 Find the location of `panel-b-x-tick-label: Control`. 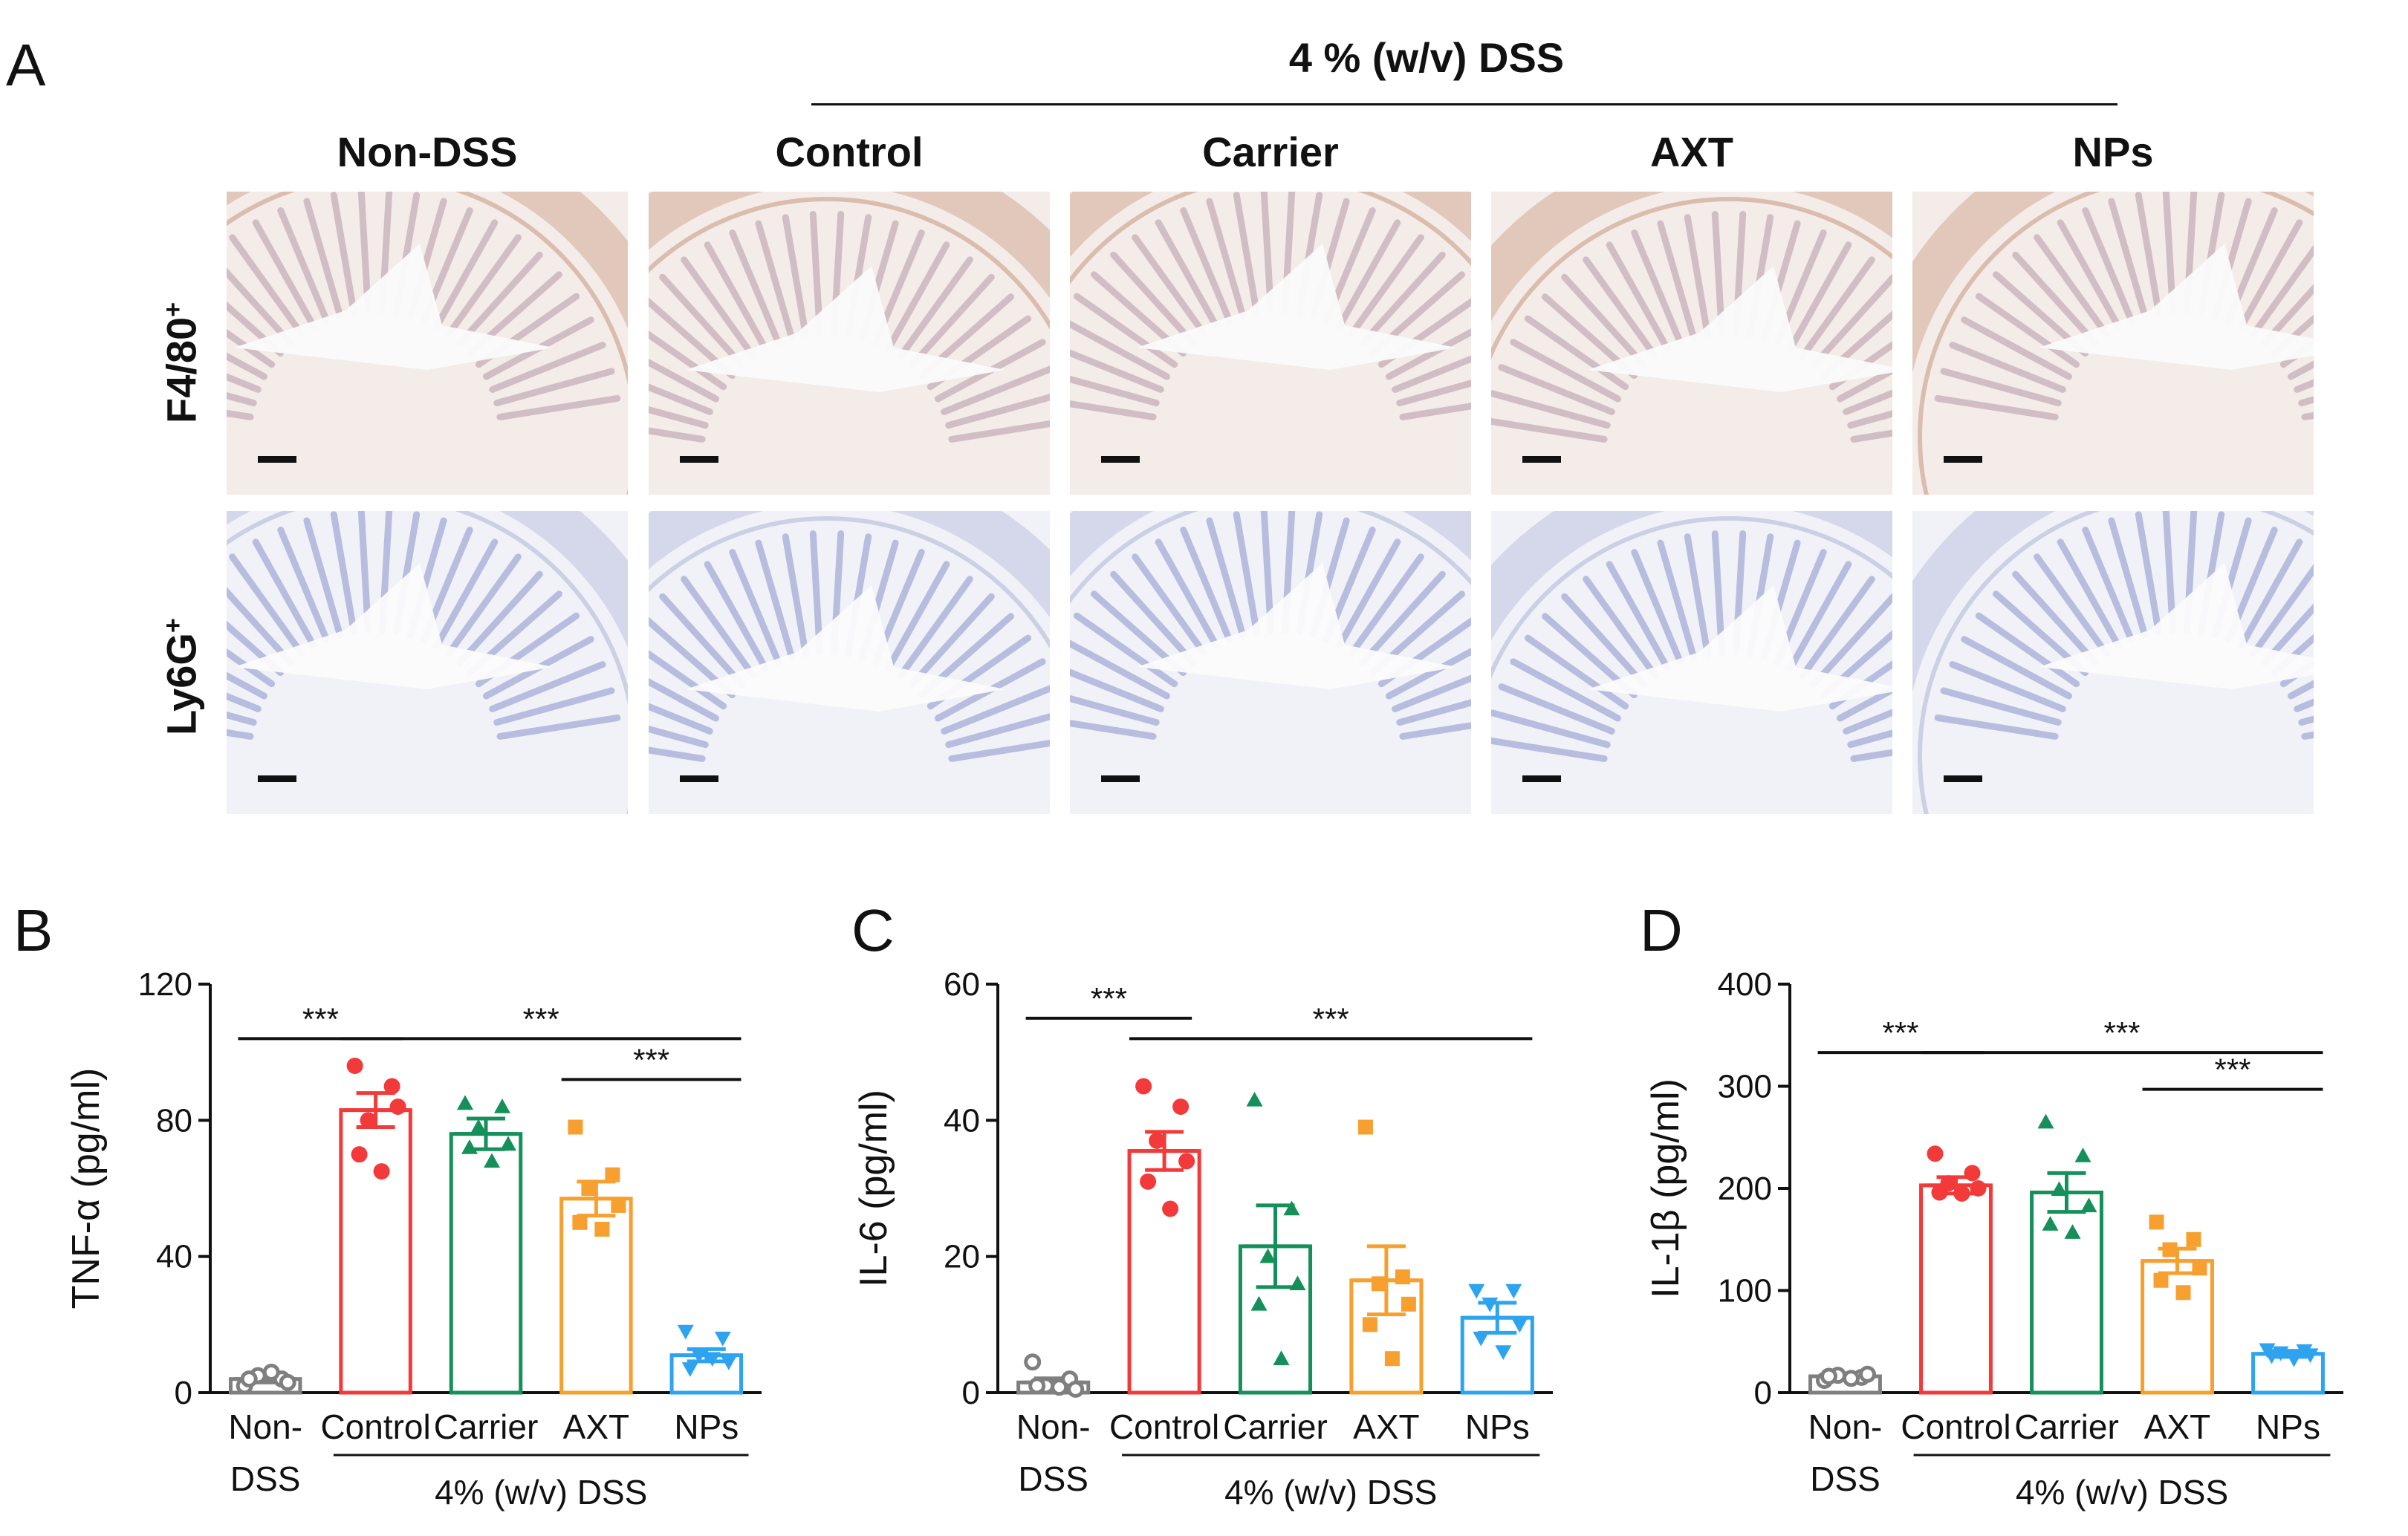

panel-b-x-tick-label: Control is located at coordinates (375, 1427).